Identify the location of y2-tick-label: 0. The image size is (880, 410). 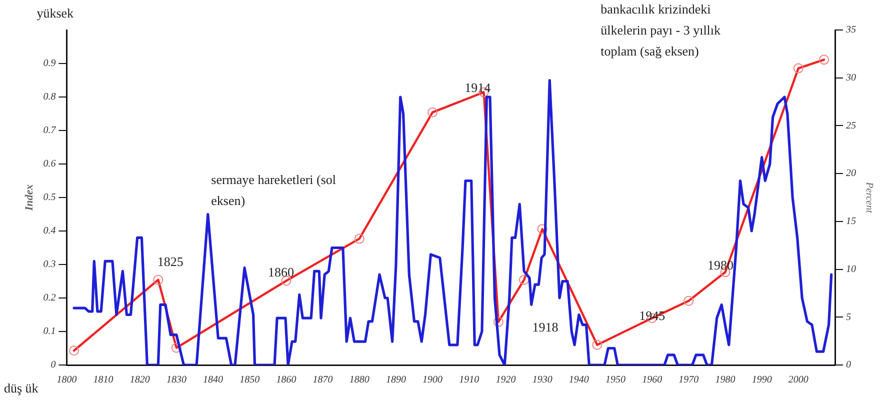
(848, 365).